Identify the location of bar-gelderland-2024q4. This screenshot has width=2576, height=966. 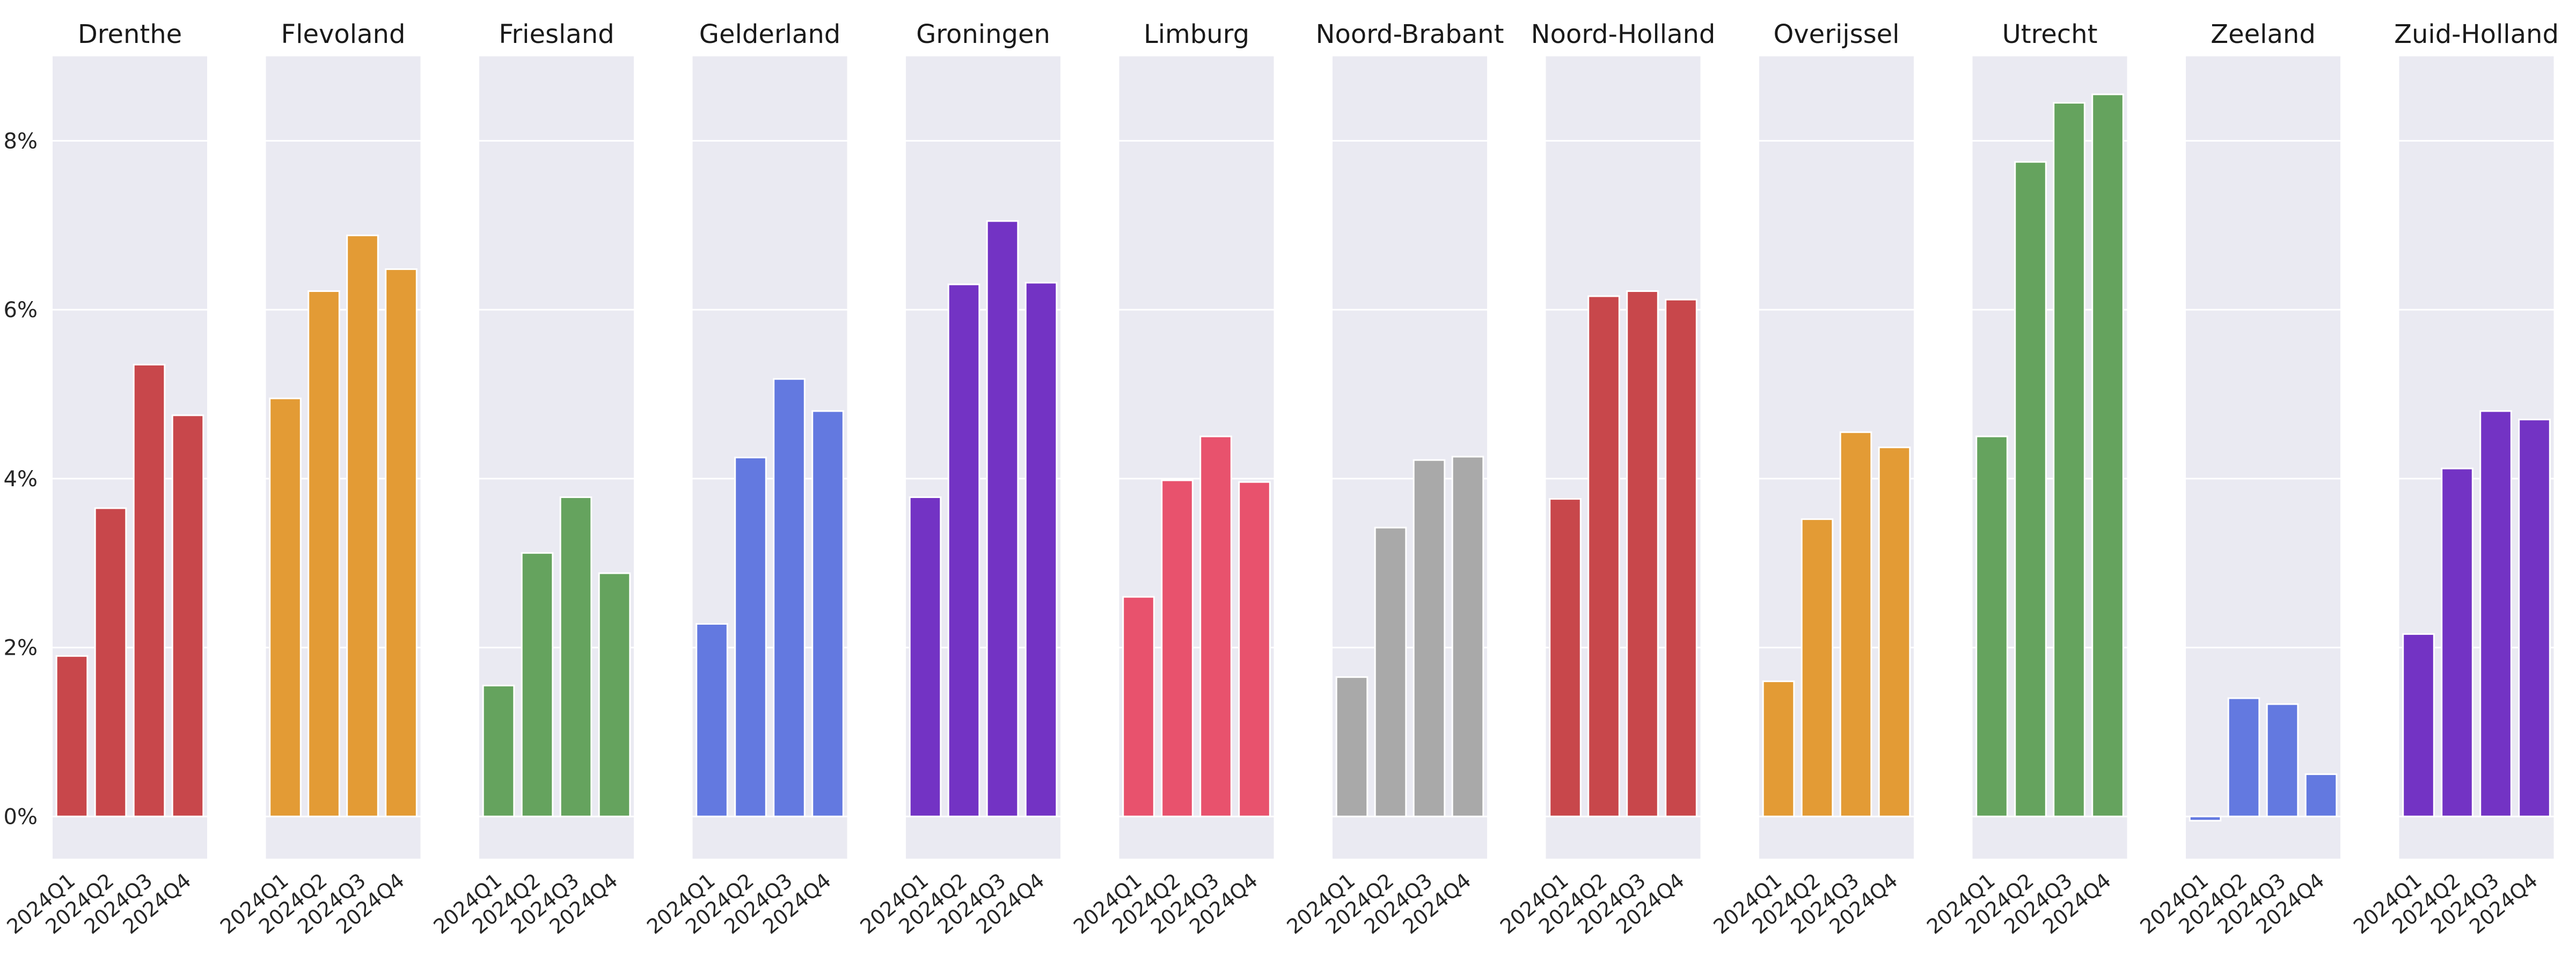
(827, 613).